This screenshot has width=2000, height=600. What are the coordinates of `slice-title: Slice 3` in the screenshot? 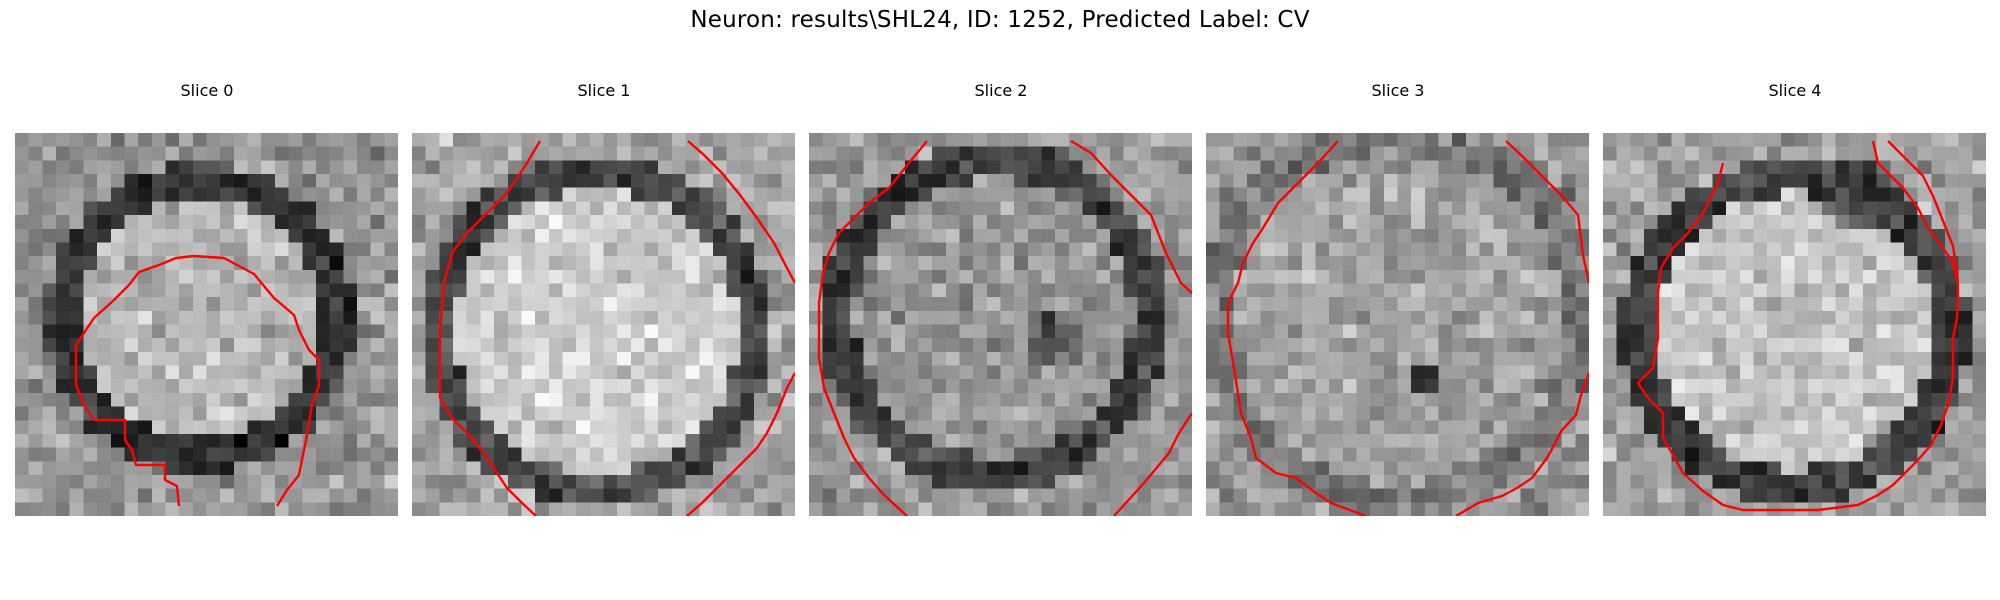 It's located at (1398, 90).